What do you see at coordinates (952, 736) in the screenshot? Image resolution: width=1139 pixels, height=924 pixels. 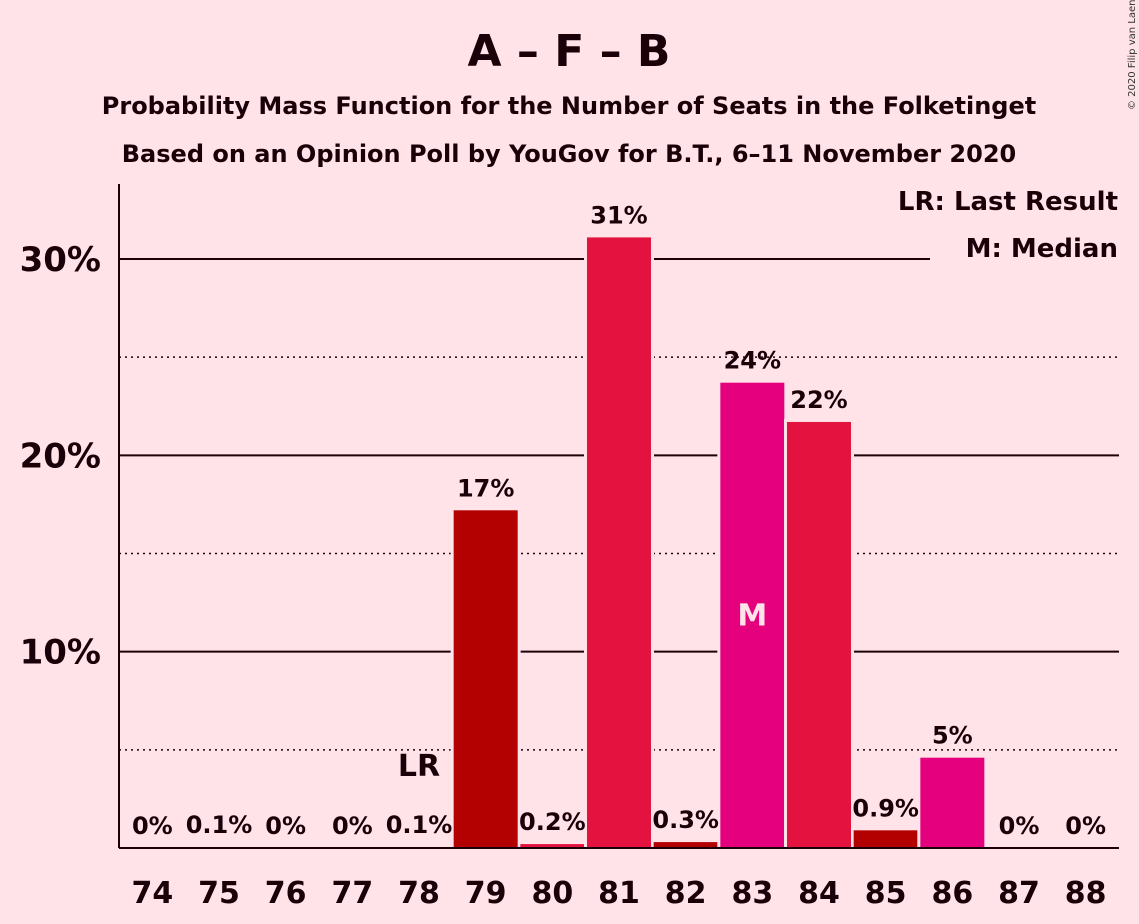 I see `data-label: 5%` at bounding box center [952, 736].